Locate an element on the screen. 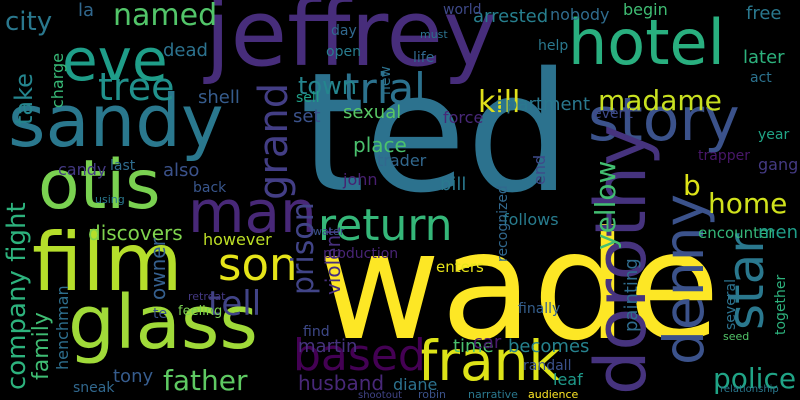 This screenshot has width=800, height=400. word: find is located at coordinates (316, 332).